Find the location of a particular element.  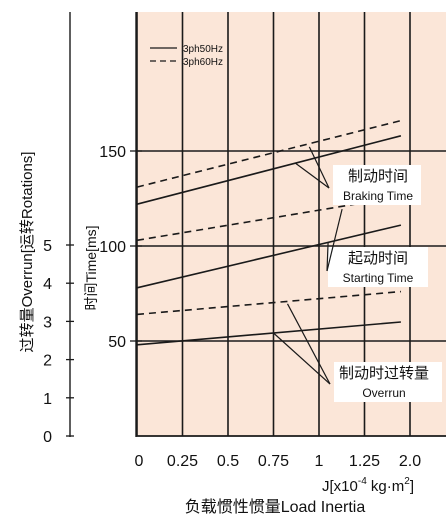

x-axis-label-part: -4 is located at coordinates (362, 481).